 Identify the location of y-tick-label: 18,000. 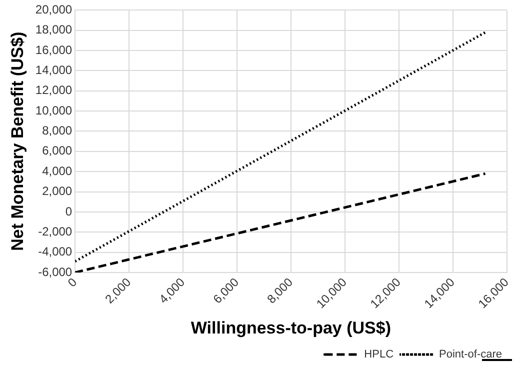
(53, 29).